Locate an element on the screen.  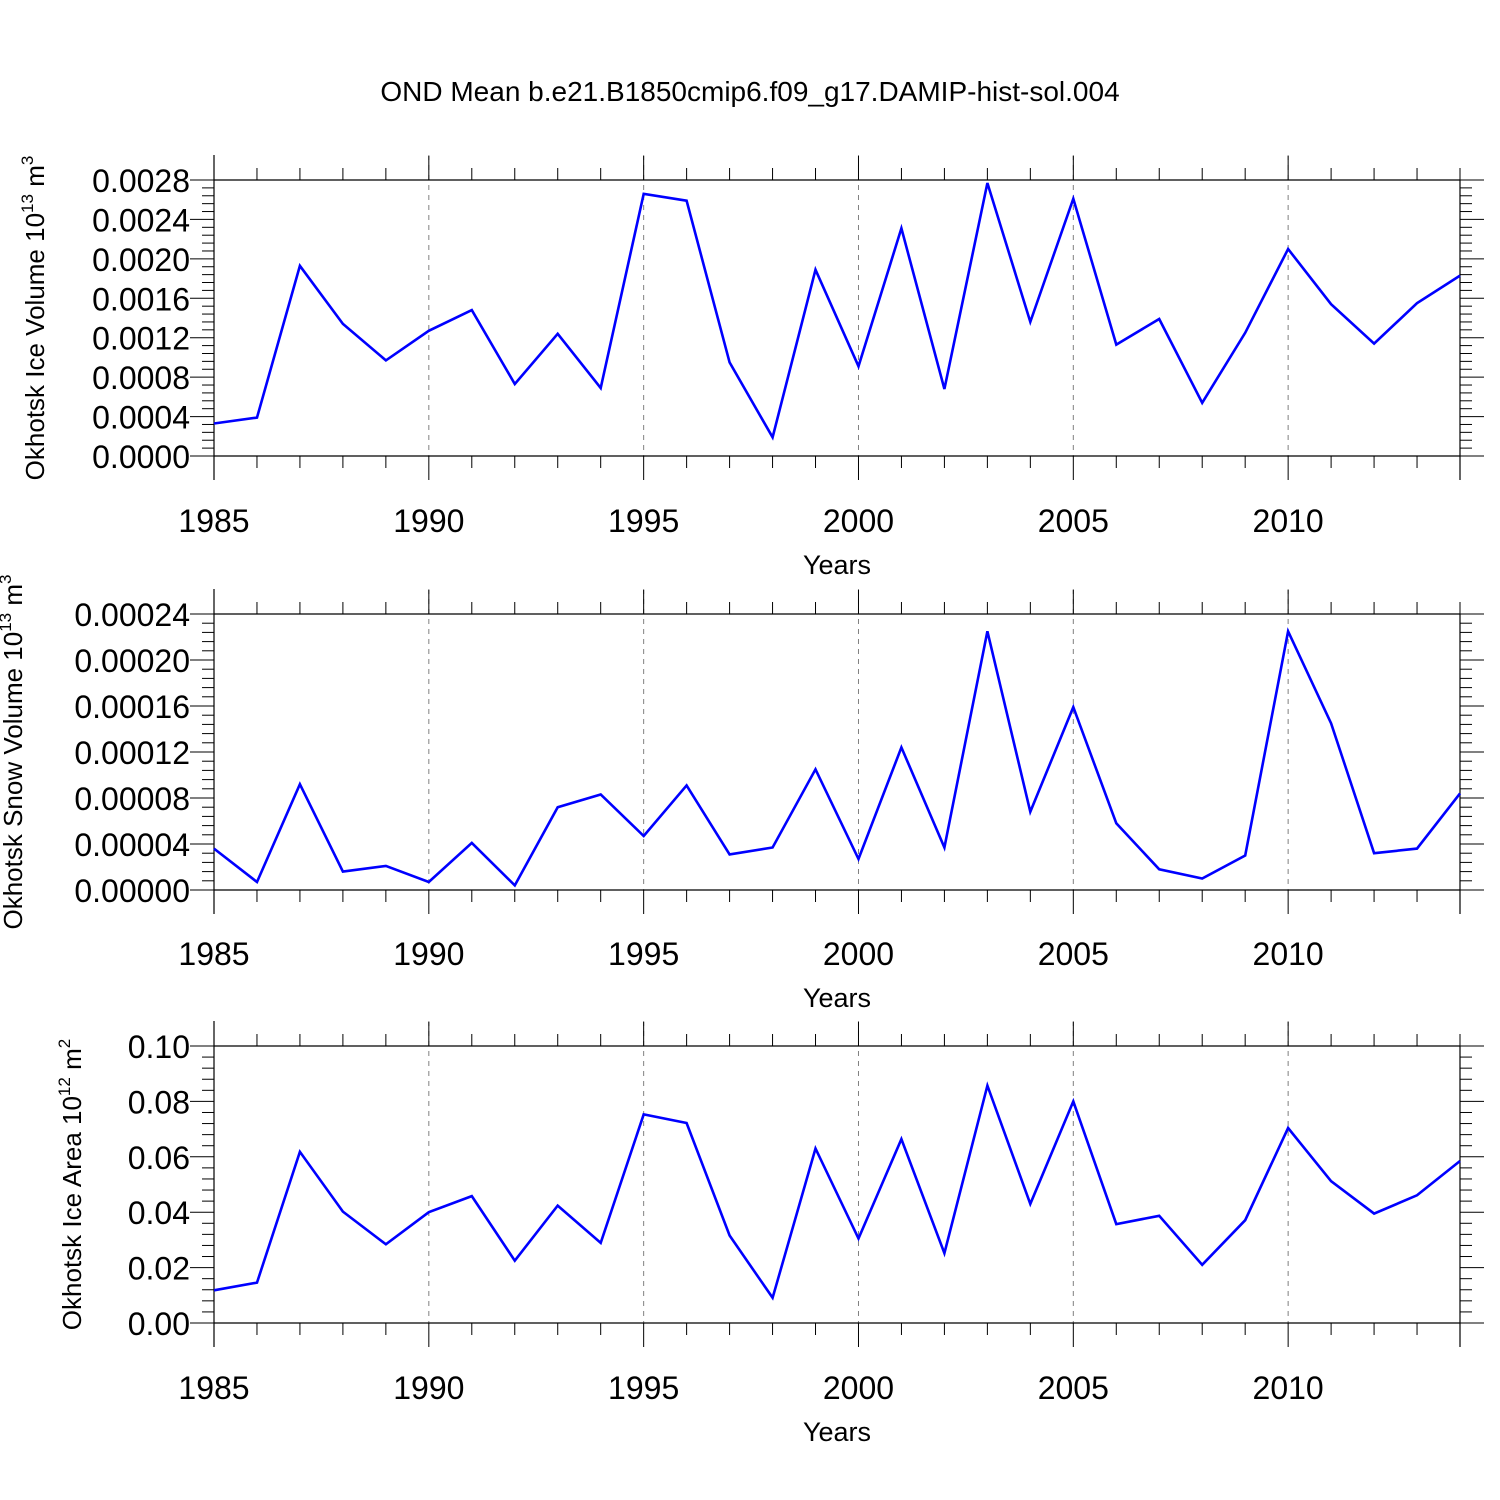
y-tick-label: 0.00012 is located at coordinates (132, 753).